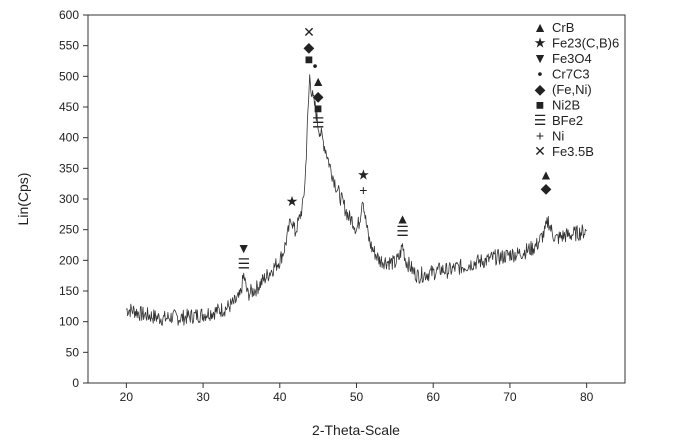 Image resolution: width=686 pixels, height=448 pixels. I want to click on legend-label: (Fe,Ni), so click(572, 89).